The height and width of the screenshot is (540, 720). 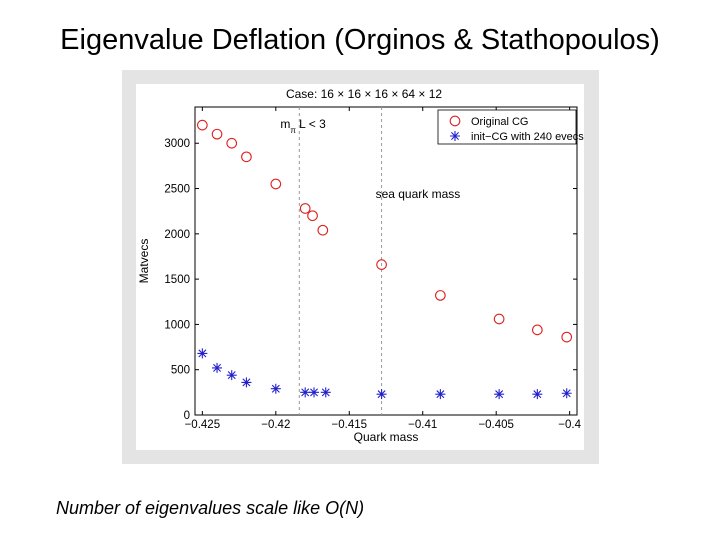 What do you see at coordinates (210, 508) in the screenshot?
I see `slide-caption: Number of eigenvalues scale like O(N)` at bounding box center [210, 508].